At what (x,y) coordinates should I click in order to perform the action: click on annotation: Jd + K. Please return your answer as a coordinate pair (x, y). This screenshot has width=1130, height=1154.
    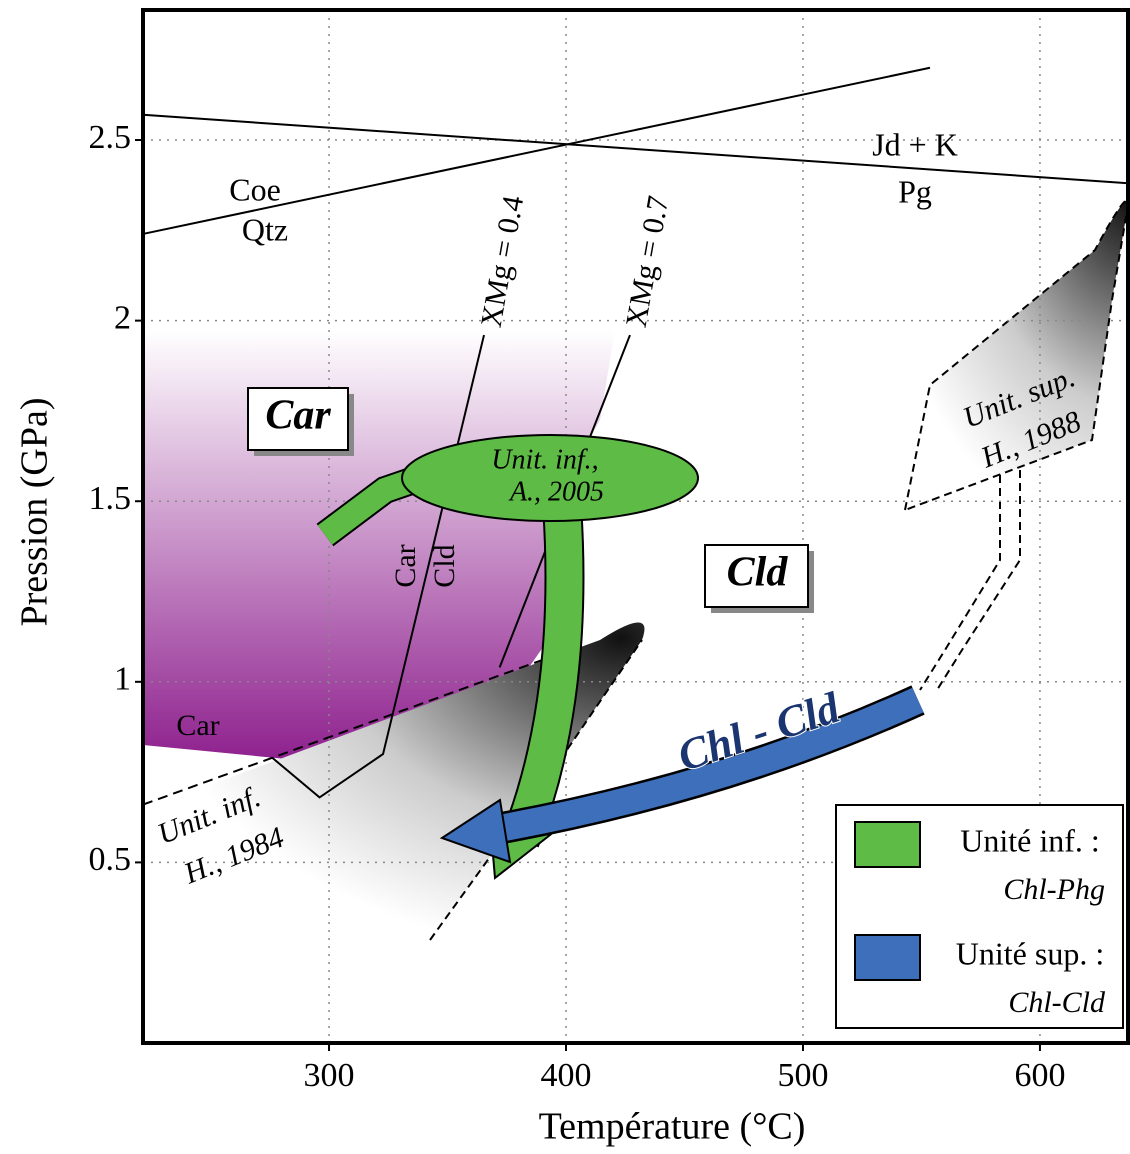
    Looking at the image, I should click on (915, 144).